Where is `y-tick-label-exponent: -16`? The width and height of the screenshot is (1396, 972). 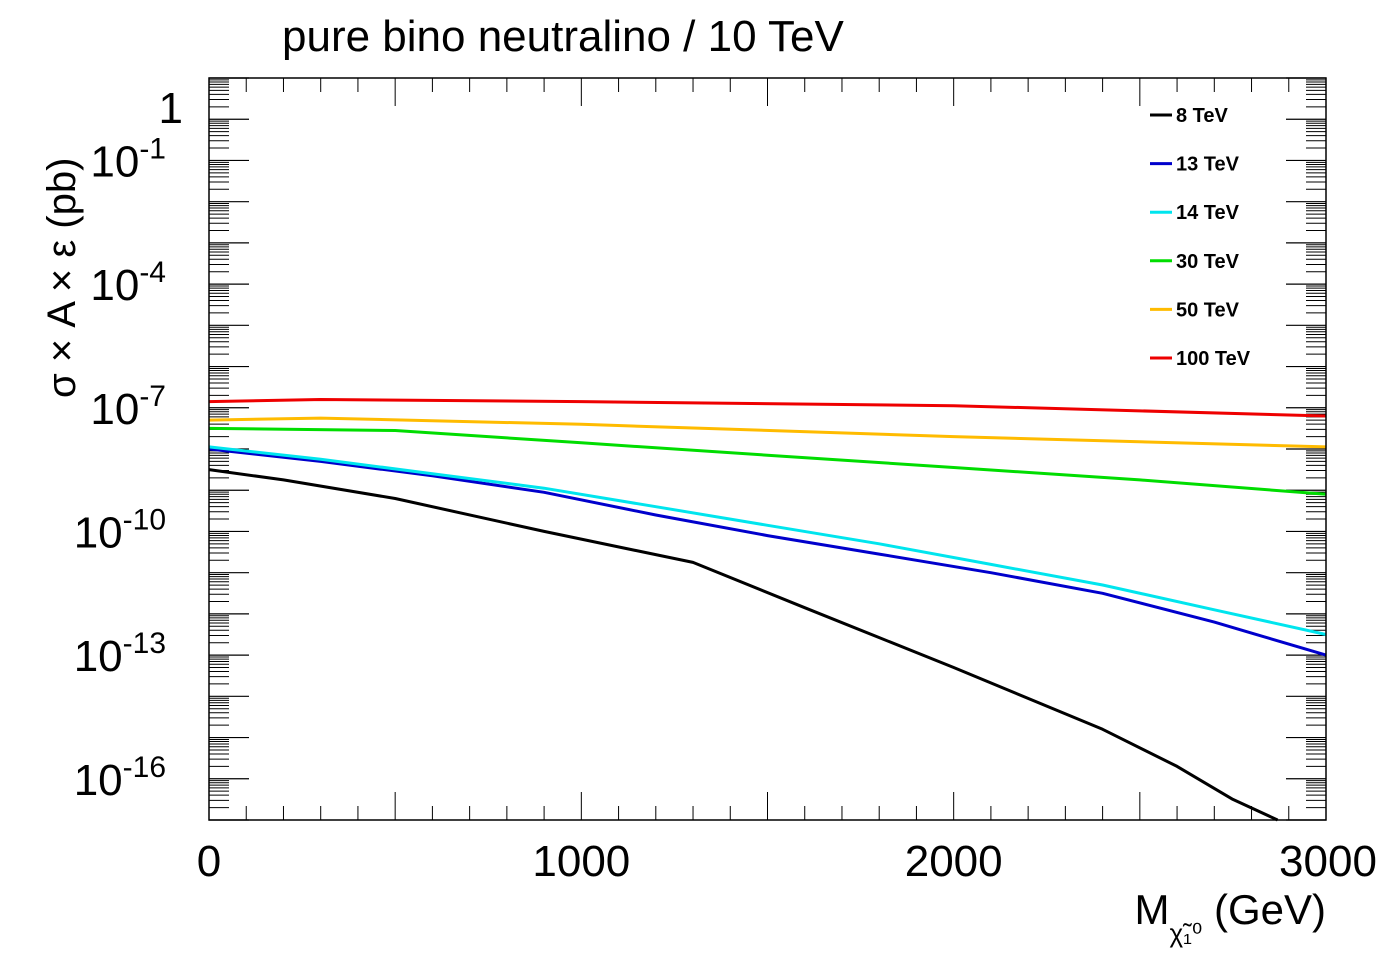
y-tick-label-exponent: -16 is located at coordinates (144, 767).